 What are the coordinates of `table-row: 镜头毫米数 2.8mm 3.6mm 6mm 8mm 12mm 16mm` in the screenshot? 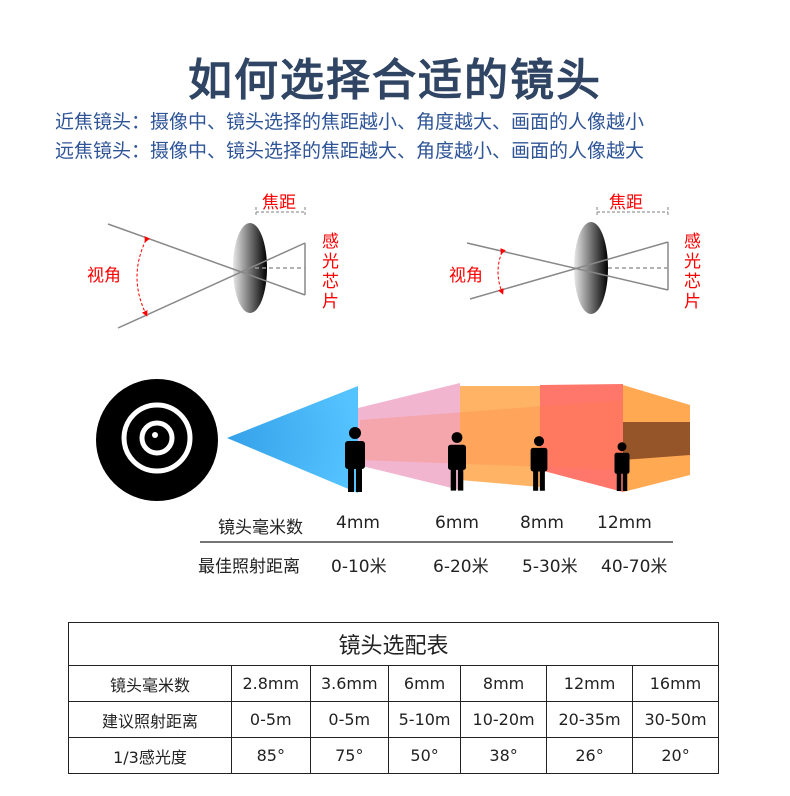 It's located at (393, 683).